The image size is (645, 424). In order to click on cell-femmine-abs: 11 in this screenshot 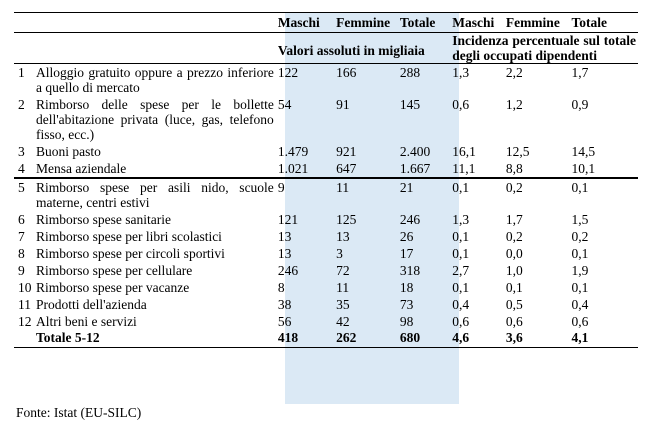, I will do `click(343, 187)`.